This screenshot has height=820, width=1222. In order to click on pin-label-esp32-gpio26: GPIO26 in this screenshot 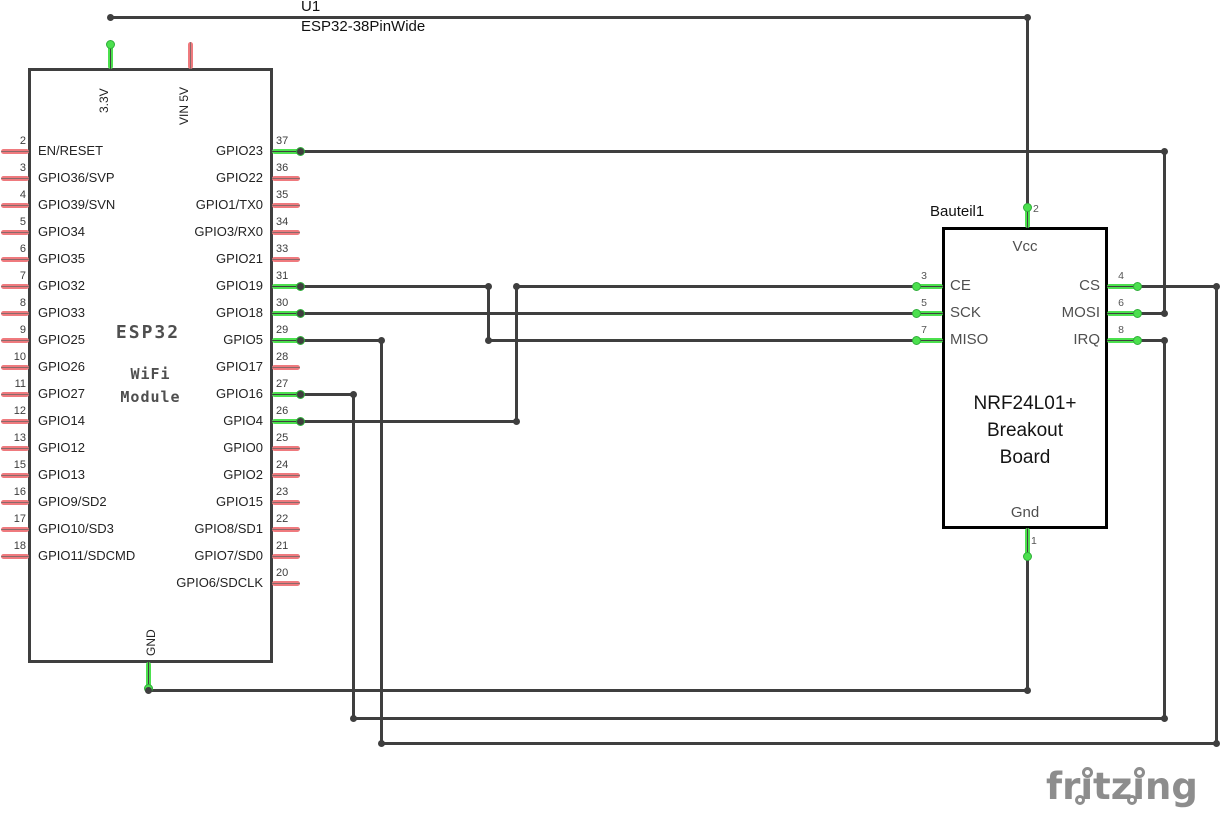, I will do `click(61, 366)`.